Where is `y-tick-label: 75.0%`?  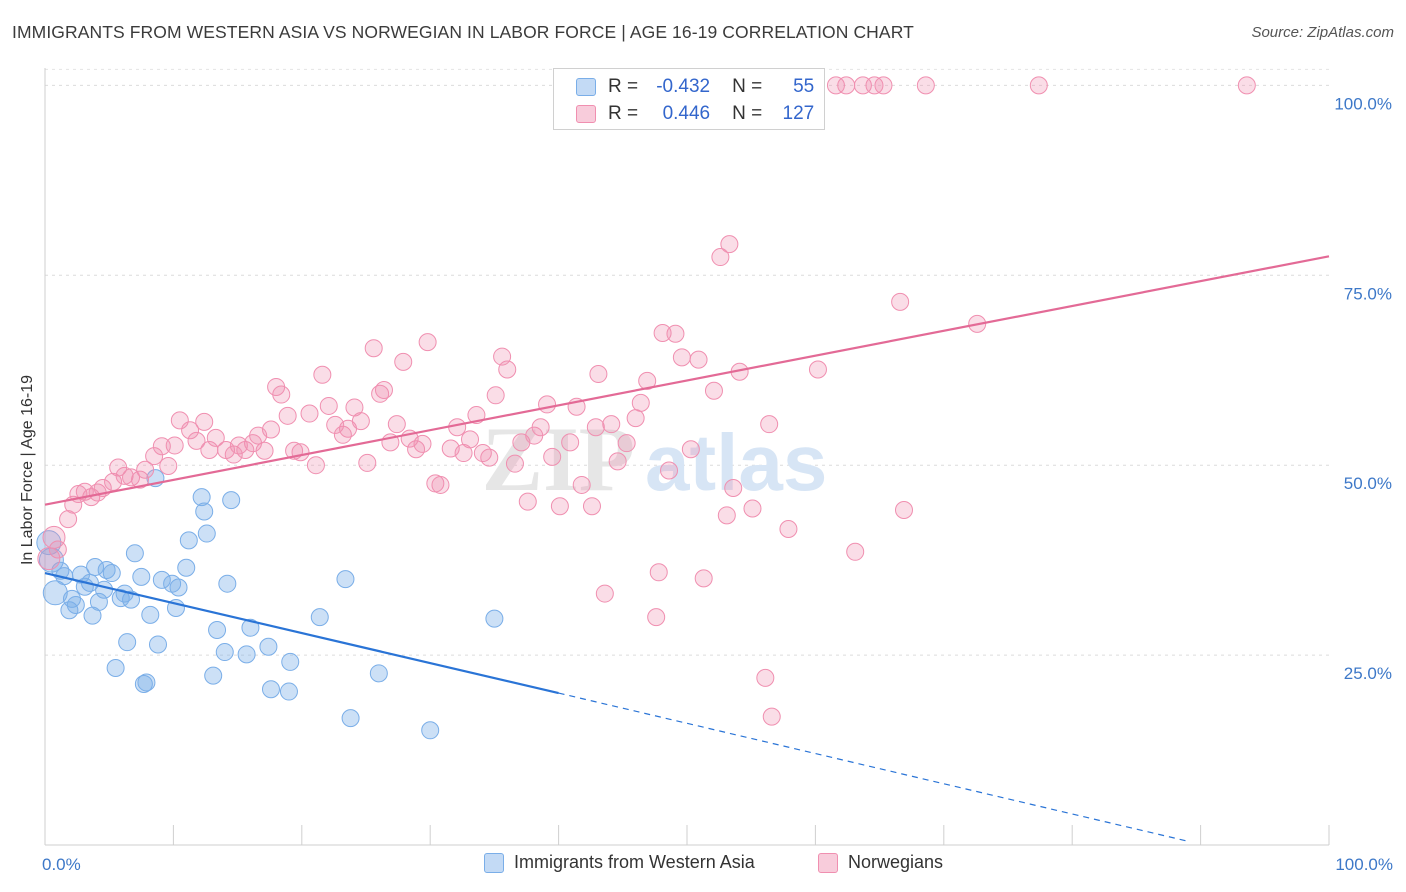
y-tick-label: 75.0% is located at coordinates (1368, 293).